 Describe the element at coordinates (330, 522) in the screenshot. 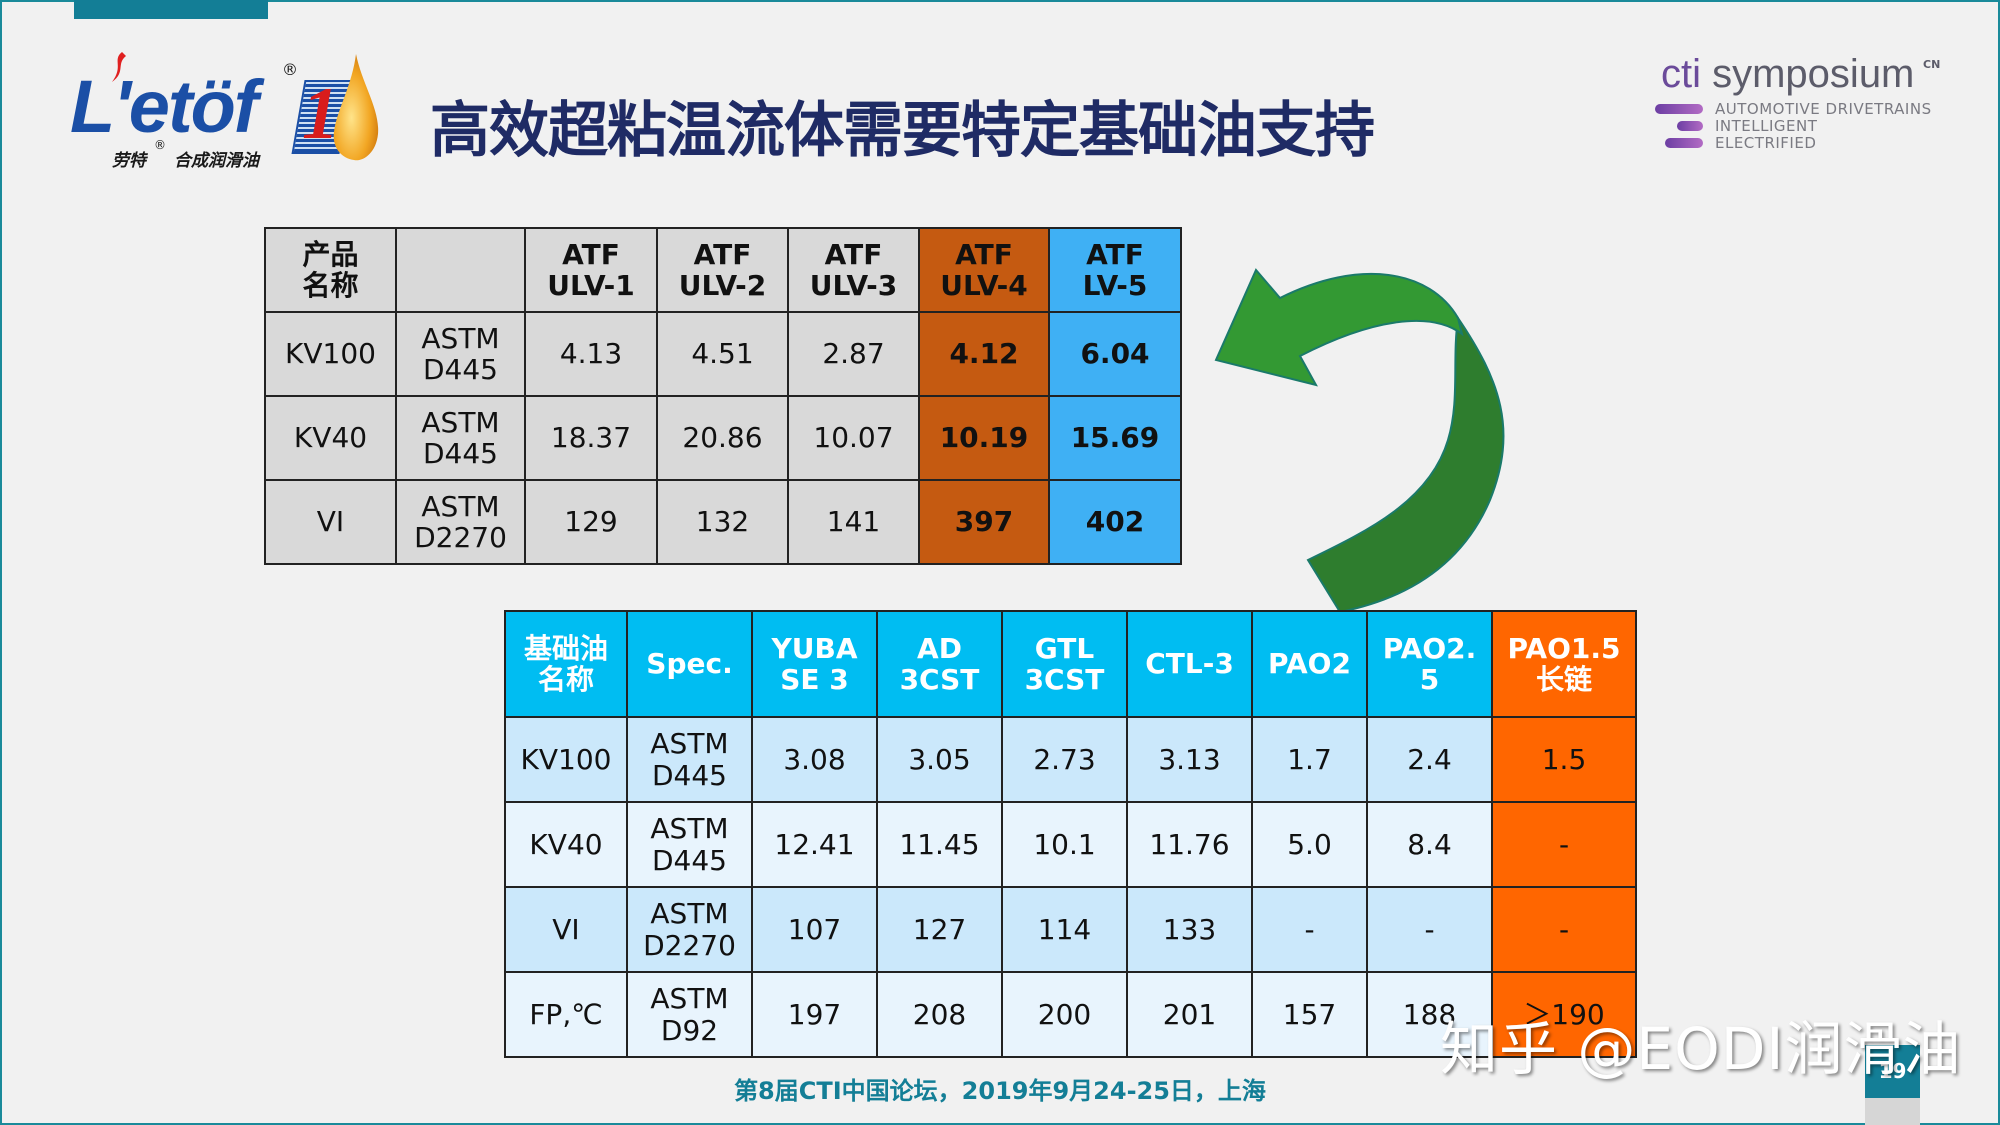

I see `row-property: VI` at that location.